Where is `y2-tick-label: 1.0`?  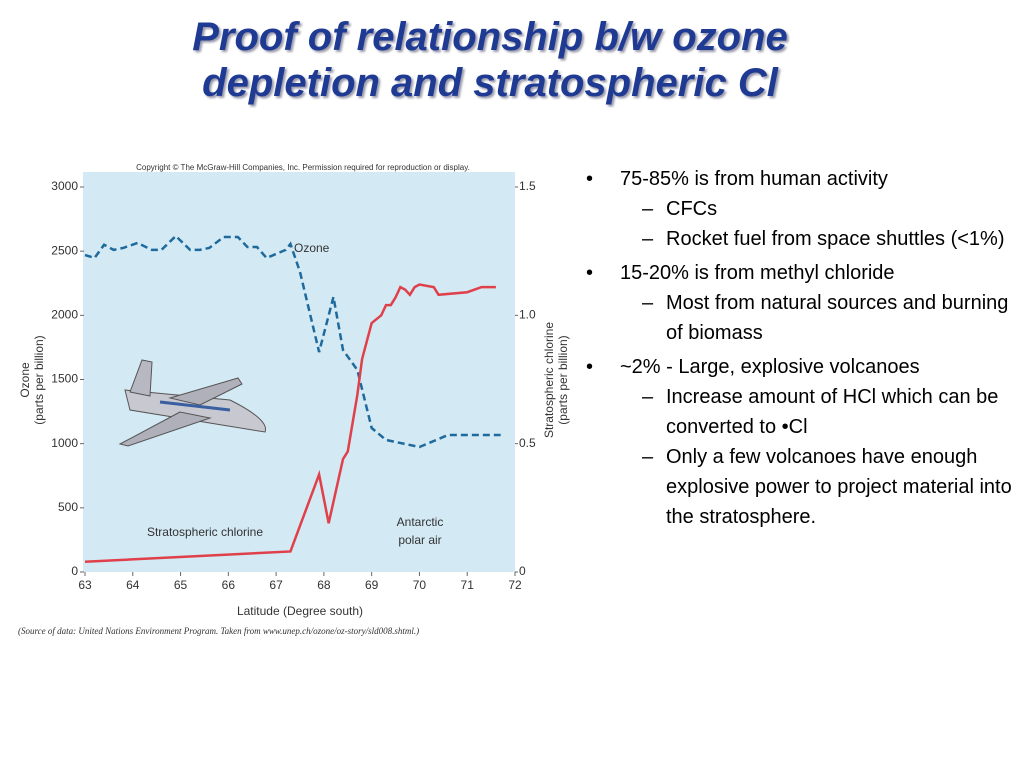
y2-tick-label: 1.0 is located at coordinates (527, 315).